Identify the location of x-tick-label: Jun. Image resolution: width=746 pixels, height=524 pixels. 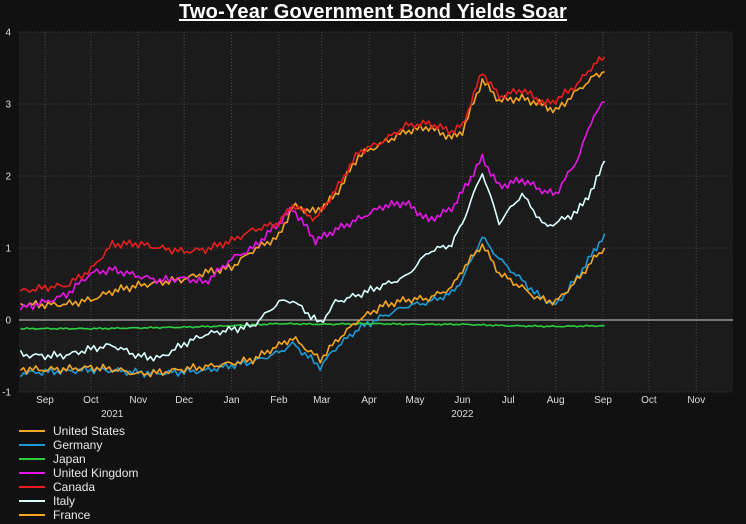
(462, 400).